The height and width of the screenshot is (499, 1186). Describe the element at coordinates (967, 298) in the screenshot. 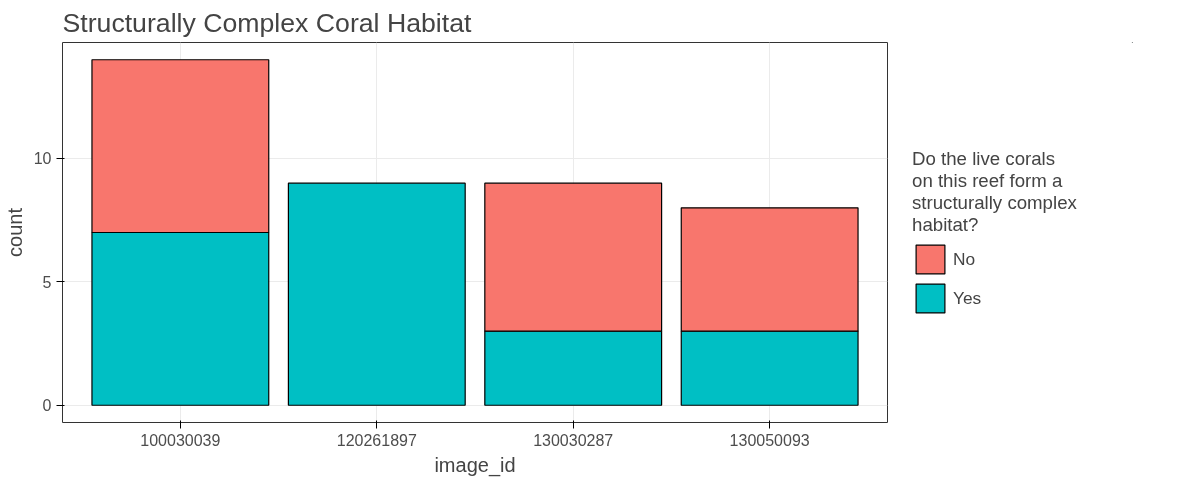

I see `legend-label: Yes` at that location.